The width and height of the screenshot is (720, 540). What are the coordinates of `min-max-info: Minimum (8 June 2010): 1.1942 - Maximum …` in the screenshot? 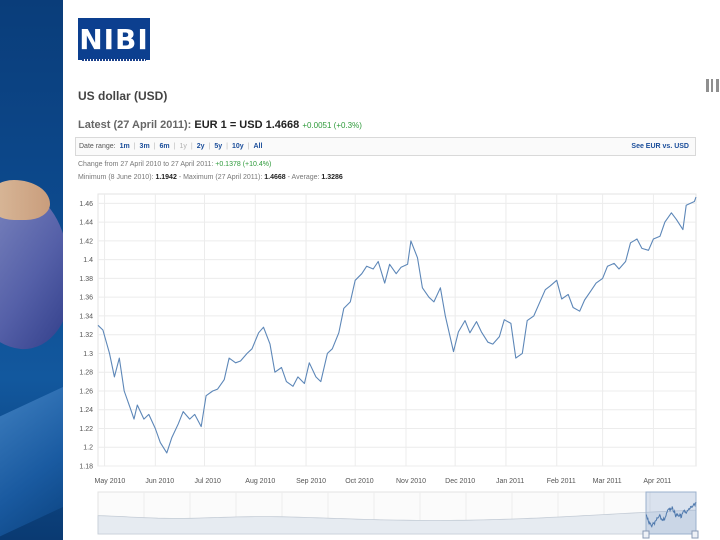 It's located at (210, 177).